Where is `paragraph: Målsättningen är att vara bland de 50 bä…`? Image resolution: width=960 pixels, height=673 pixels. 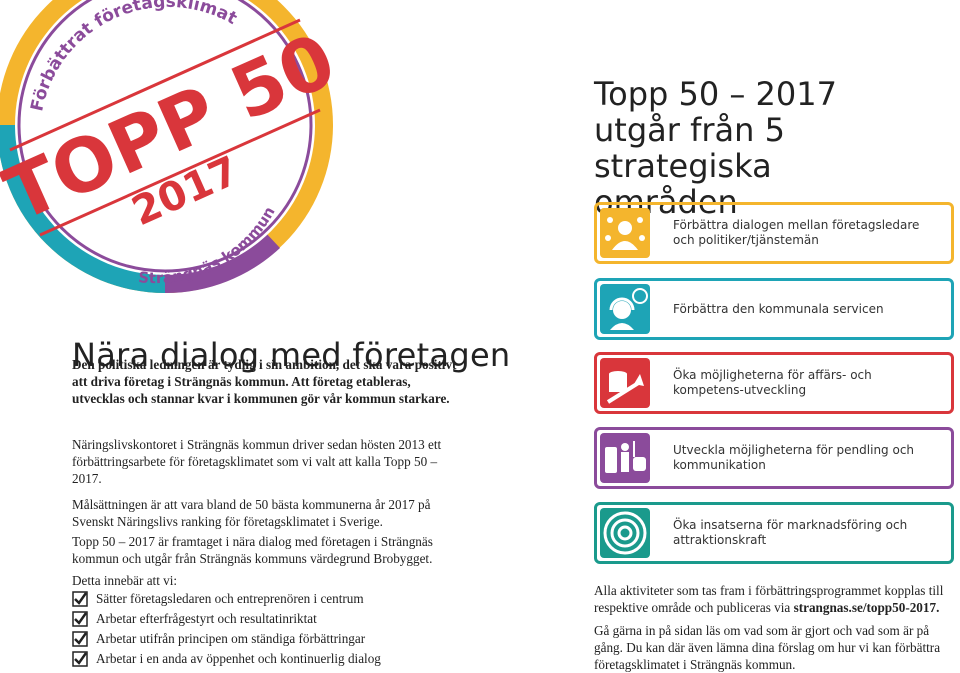 paragraph: Målsättningen är att vara bland de 50 bä… is located at coordinates (251, 513).